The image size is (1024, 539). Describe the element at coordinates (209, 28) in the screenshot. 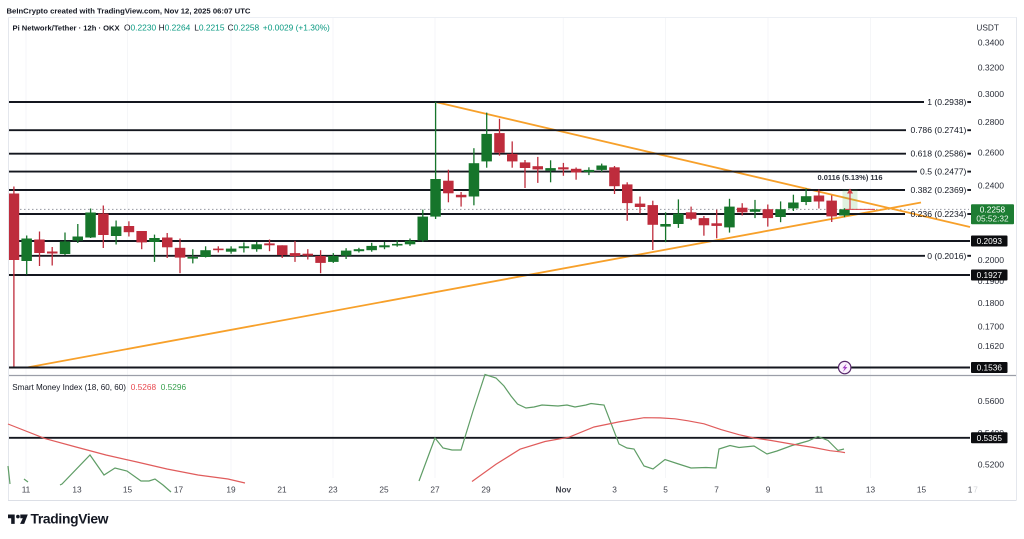

I see `svg-text: L0.2215` at that location.